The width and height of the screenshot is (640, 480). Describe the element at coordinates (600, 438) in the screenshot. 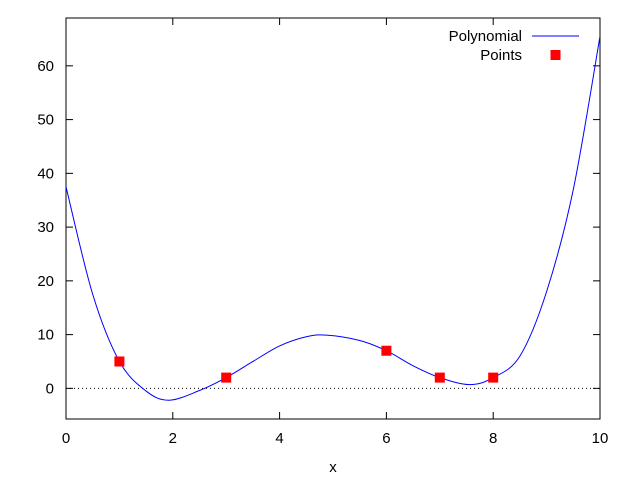

I see `x-tick-label: 10` at that location.